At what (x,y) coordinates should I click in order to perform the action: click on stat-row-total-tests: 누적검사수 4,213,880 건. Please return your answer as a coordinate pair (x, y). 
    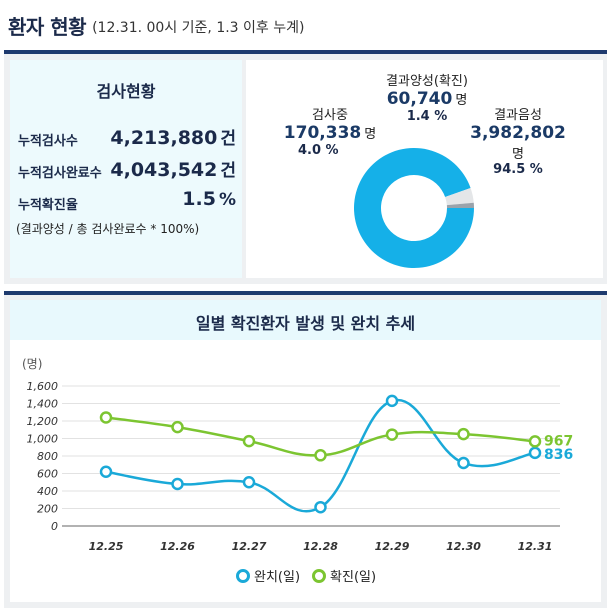
    Looking at the image, I should click on (127, 137).